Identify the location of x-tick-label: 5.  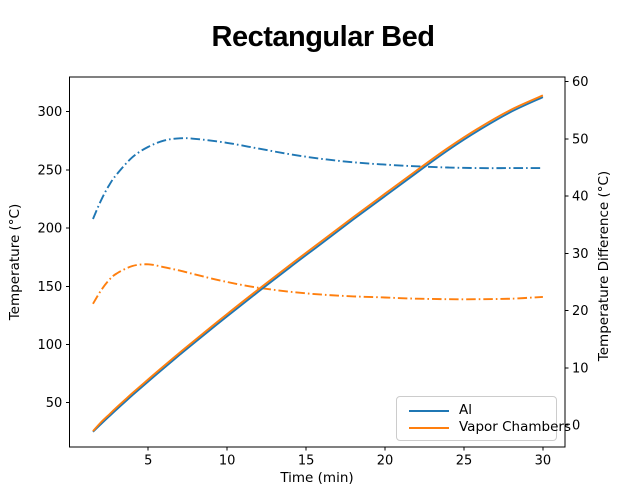
(148, 461).